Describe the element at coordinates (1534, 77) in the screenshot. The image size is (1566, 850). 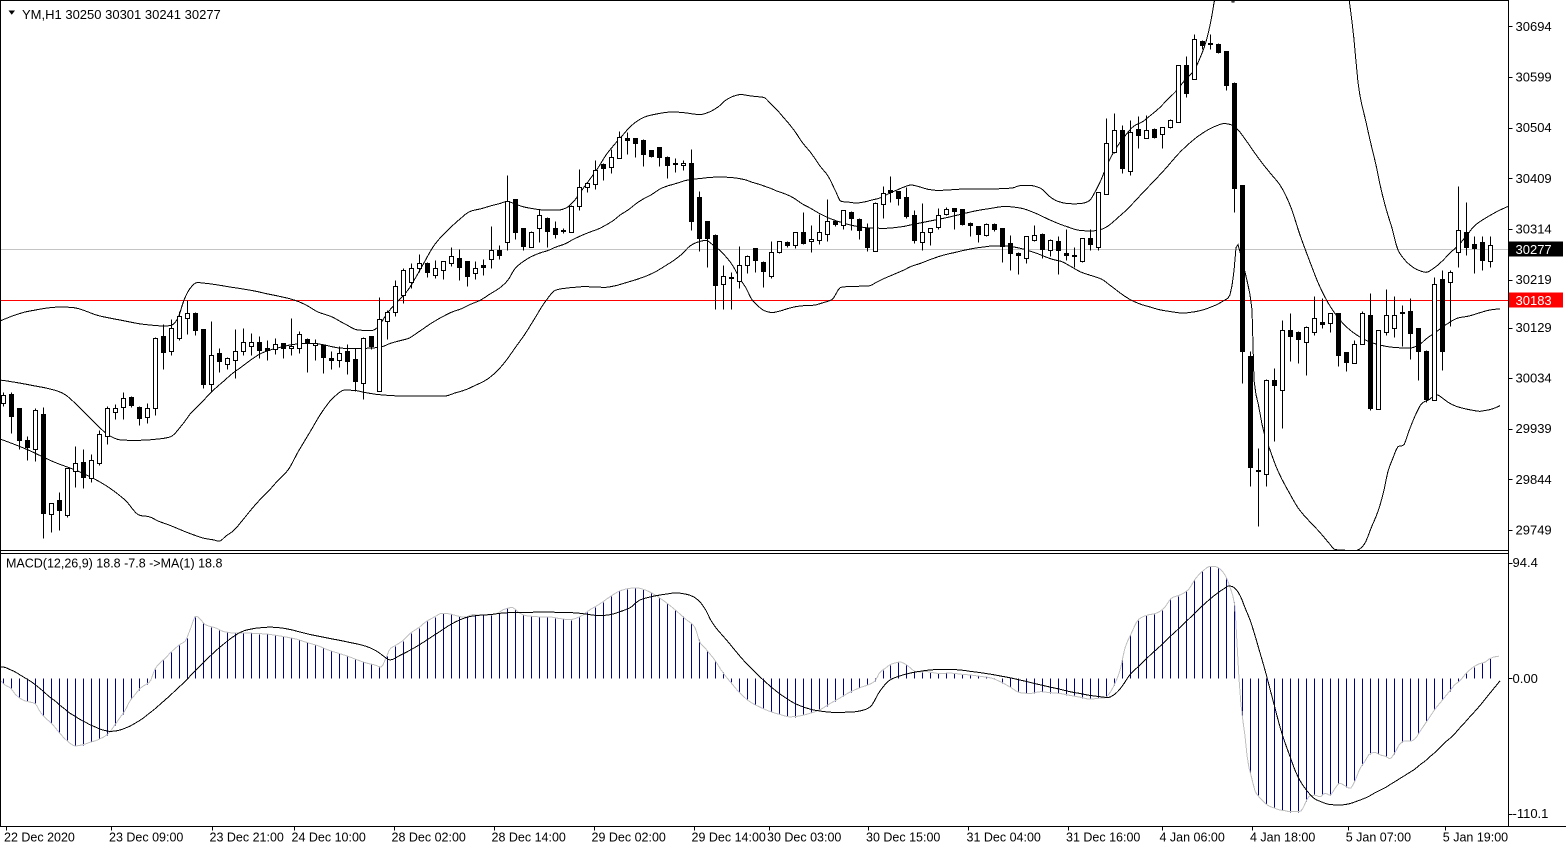
I see `svg-text: 30599` at that location.